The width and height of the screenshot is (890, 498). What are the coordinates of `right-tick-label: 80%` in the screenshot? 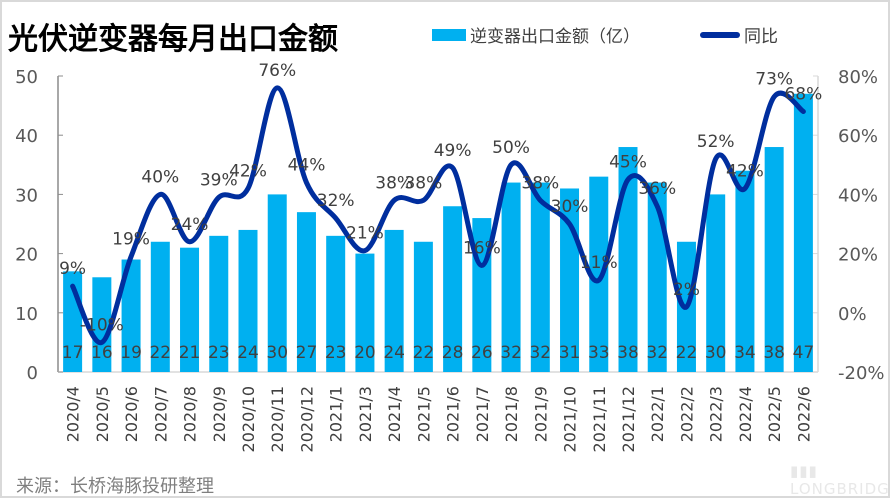 It's located at (858, 77).